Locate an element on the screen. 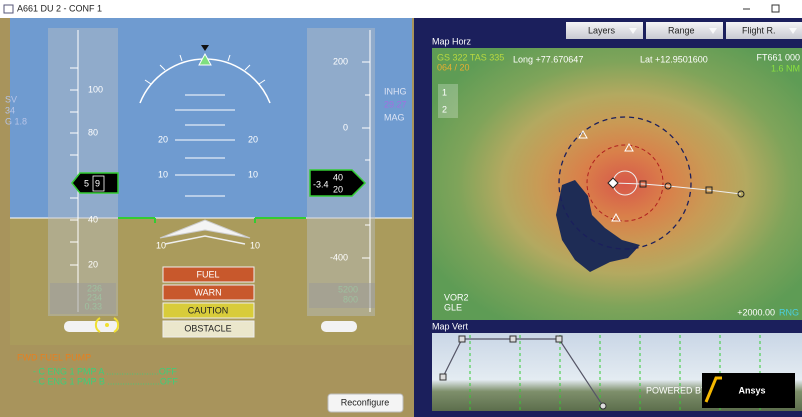  vert-waypoints is located at coordinates (523, 372).